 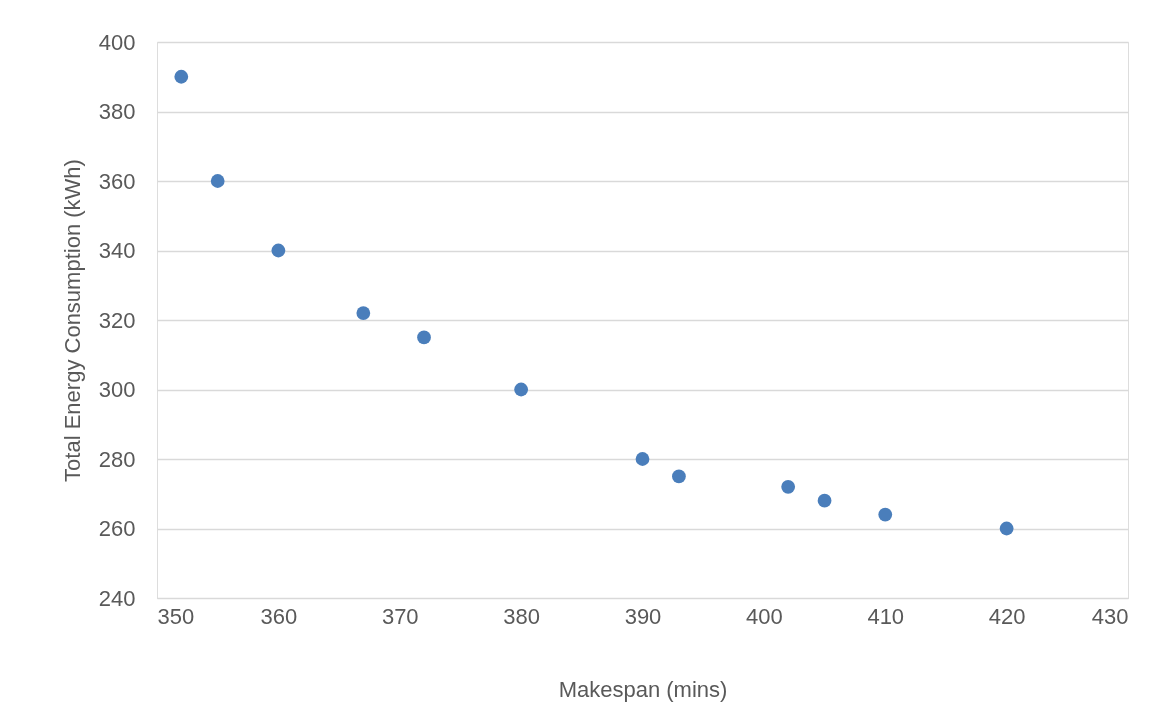 I want to click on y-tick-label: 360, so click(x=117, y=181).